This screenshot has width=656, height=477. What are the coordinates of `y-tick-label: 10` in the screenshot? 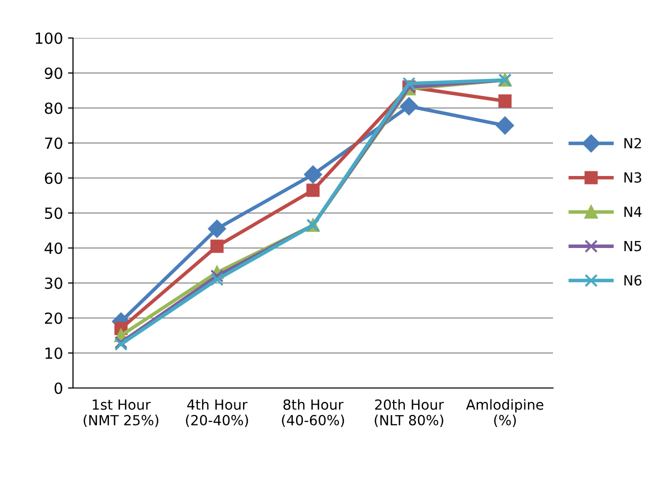 It's located at (54, 353).